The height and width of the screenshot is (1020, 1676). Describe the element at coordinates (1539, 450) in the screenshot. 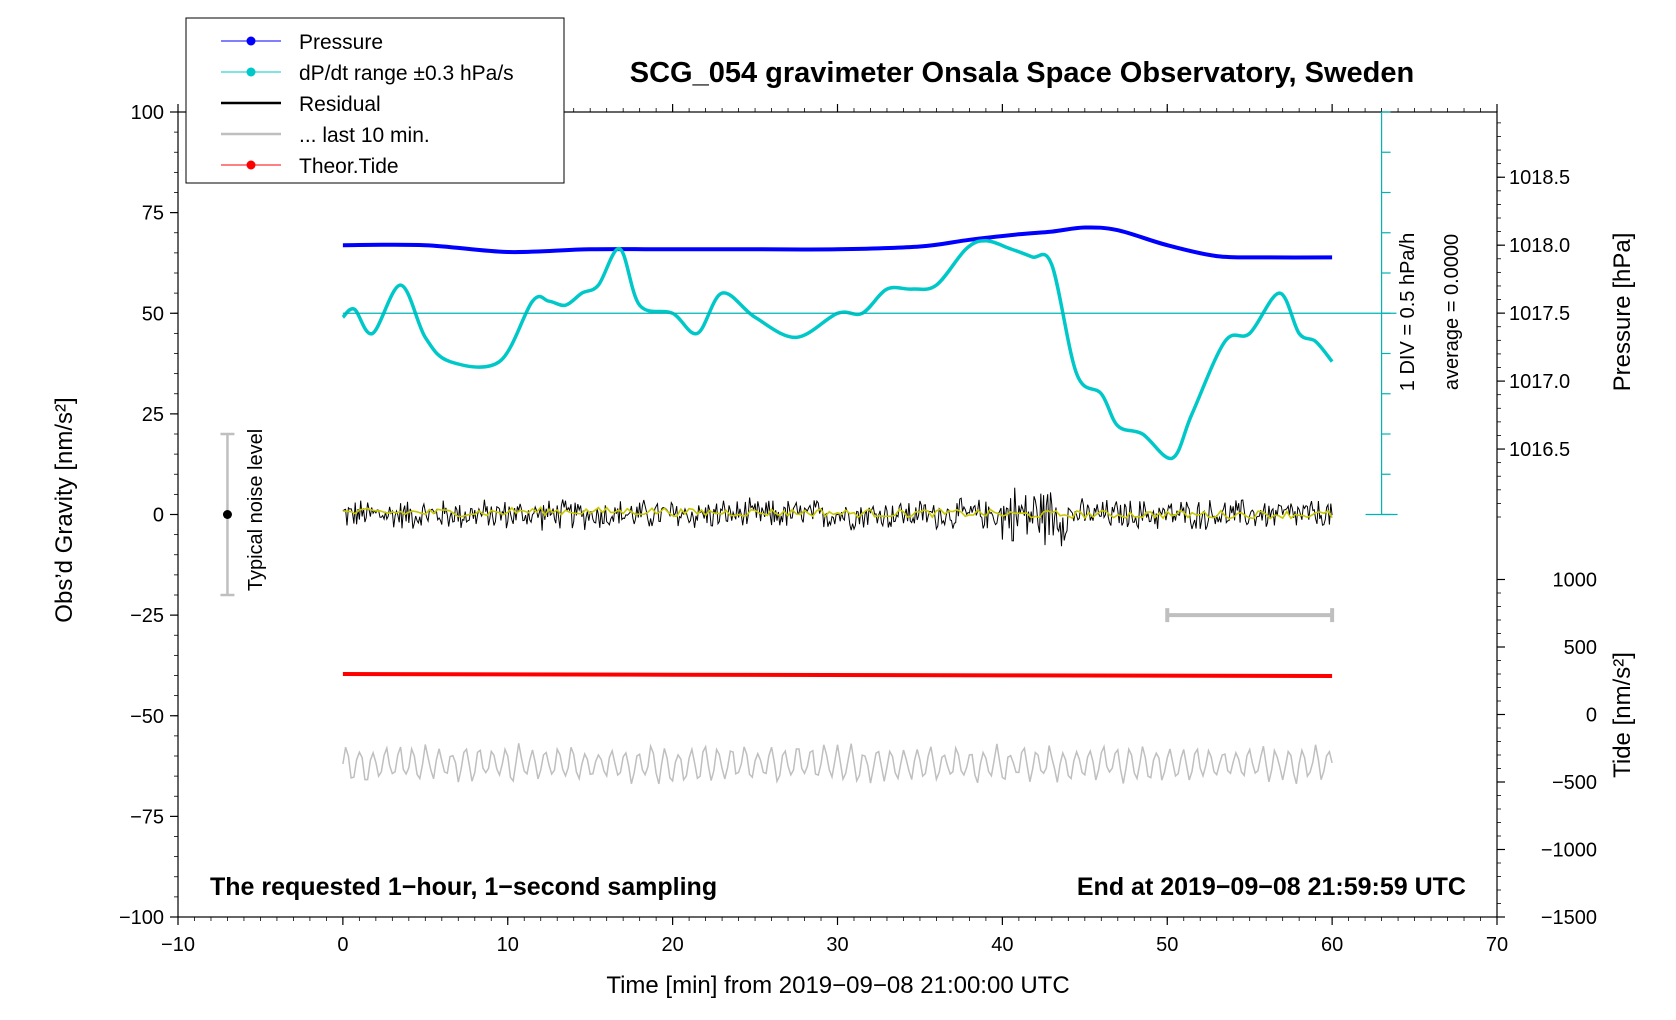

I see `pressure-tick-label: 1016.5` at that location.